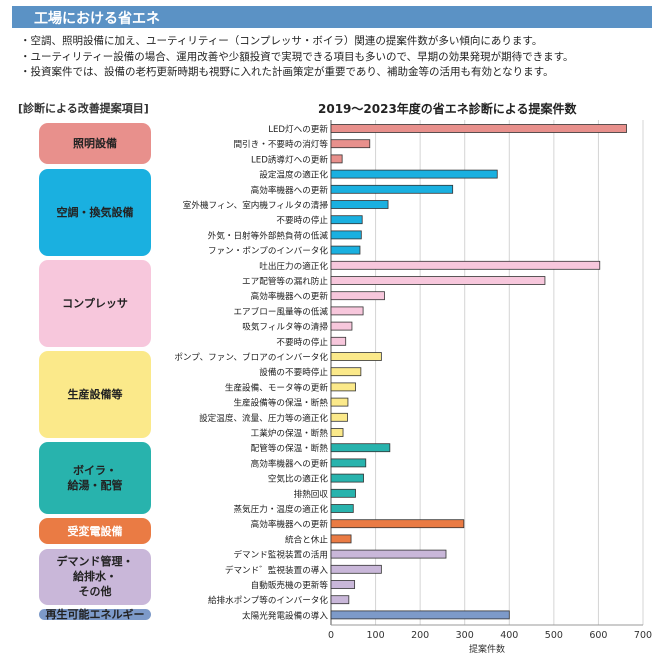 This screenshot has width=664, height=664. I want to click on category-label: 工業炉の保温・断熱, so click(290, 433).